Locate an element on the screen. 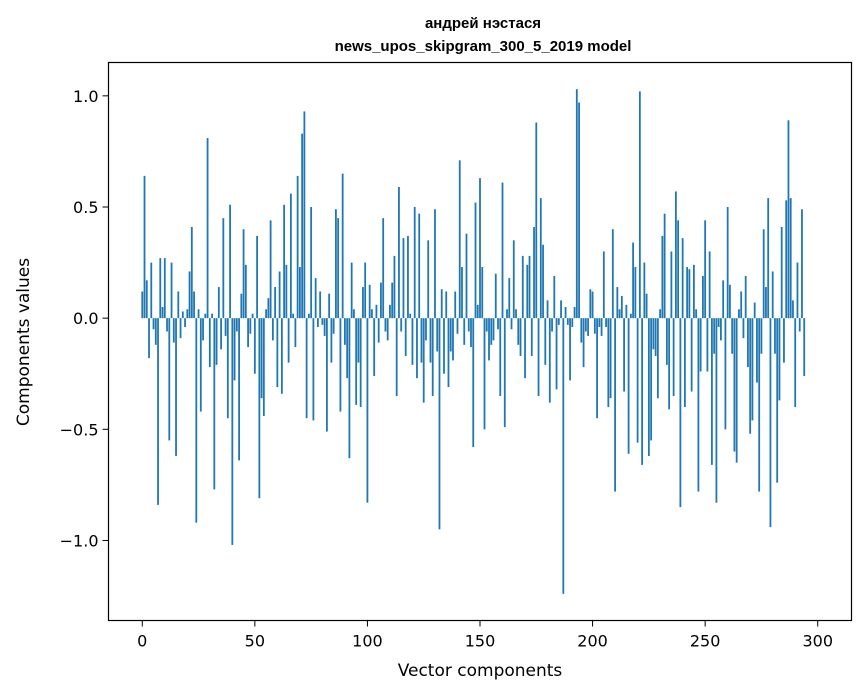  y-tick-label: 1.0 is located at coordinates (85, 96).